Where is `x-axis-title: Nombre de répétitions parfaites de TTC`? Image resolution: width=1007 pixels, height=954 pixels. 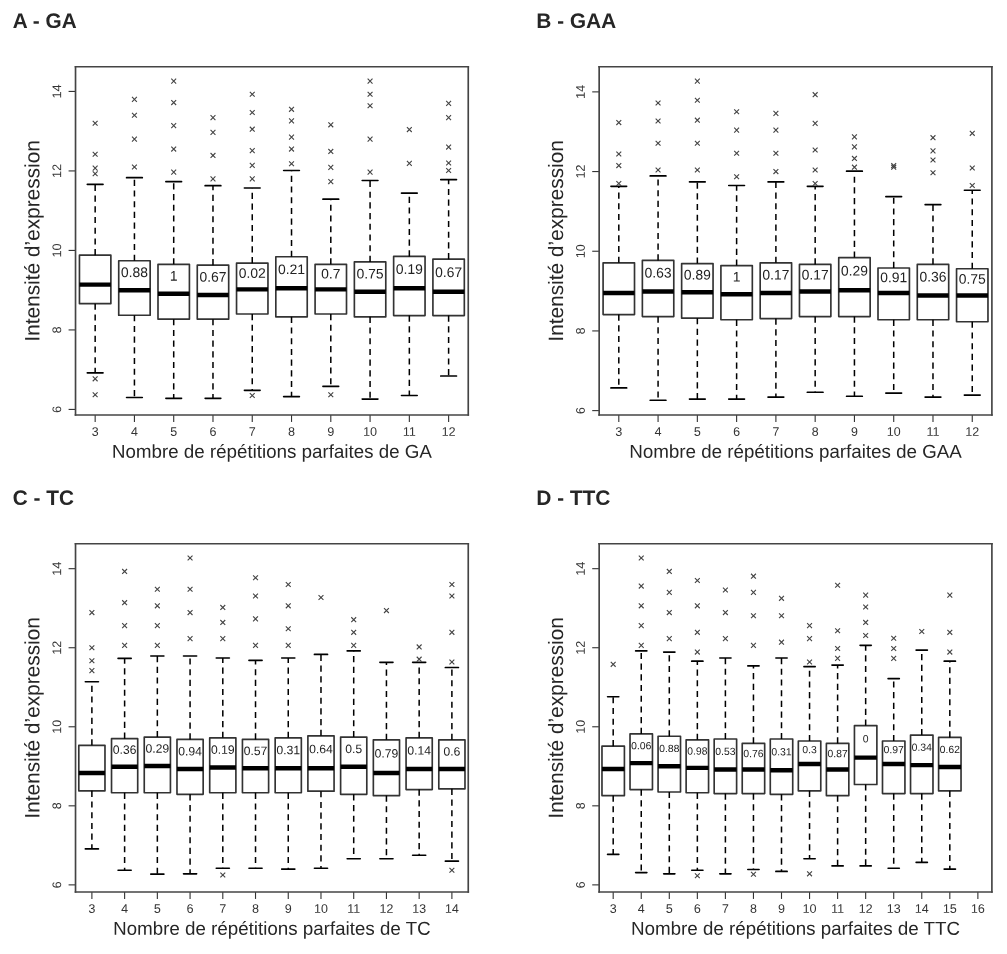
x-axis-title: Nombre de répétitions parfaites de TTC is located at coordinates (796, 930).